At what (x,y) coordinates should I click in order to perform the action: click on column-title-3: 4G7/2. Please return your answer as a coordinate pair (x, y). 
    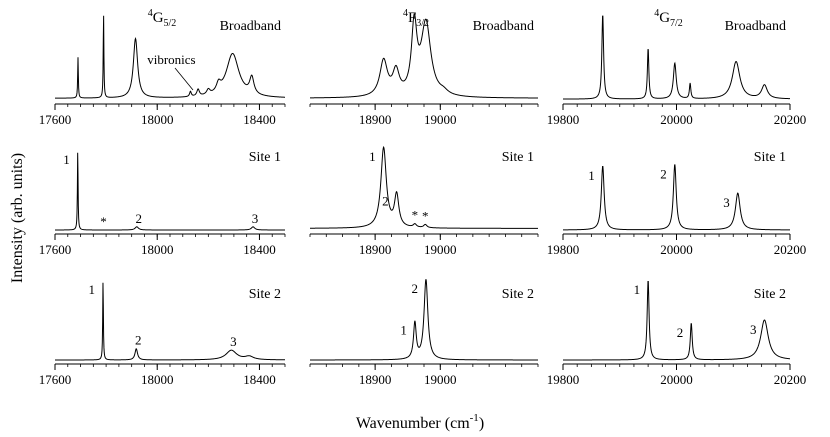
    Looking at the image, I should click on (668, 18).